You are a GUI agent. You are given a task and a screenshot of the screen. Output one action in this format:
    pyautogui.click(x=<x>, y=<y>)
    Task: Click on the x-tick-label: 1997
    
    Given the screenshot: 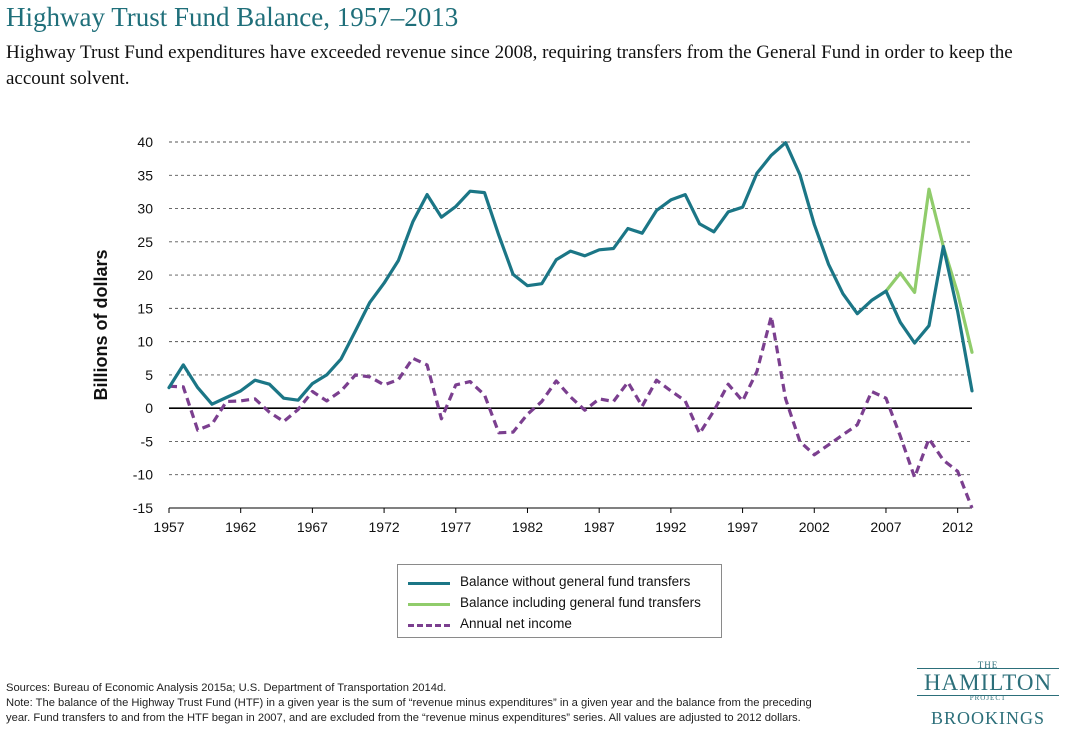 What is the action you would take?
    pyautogui.click(x=742, y=527)
    